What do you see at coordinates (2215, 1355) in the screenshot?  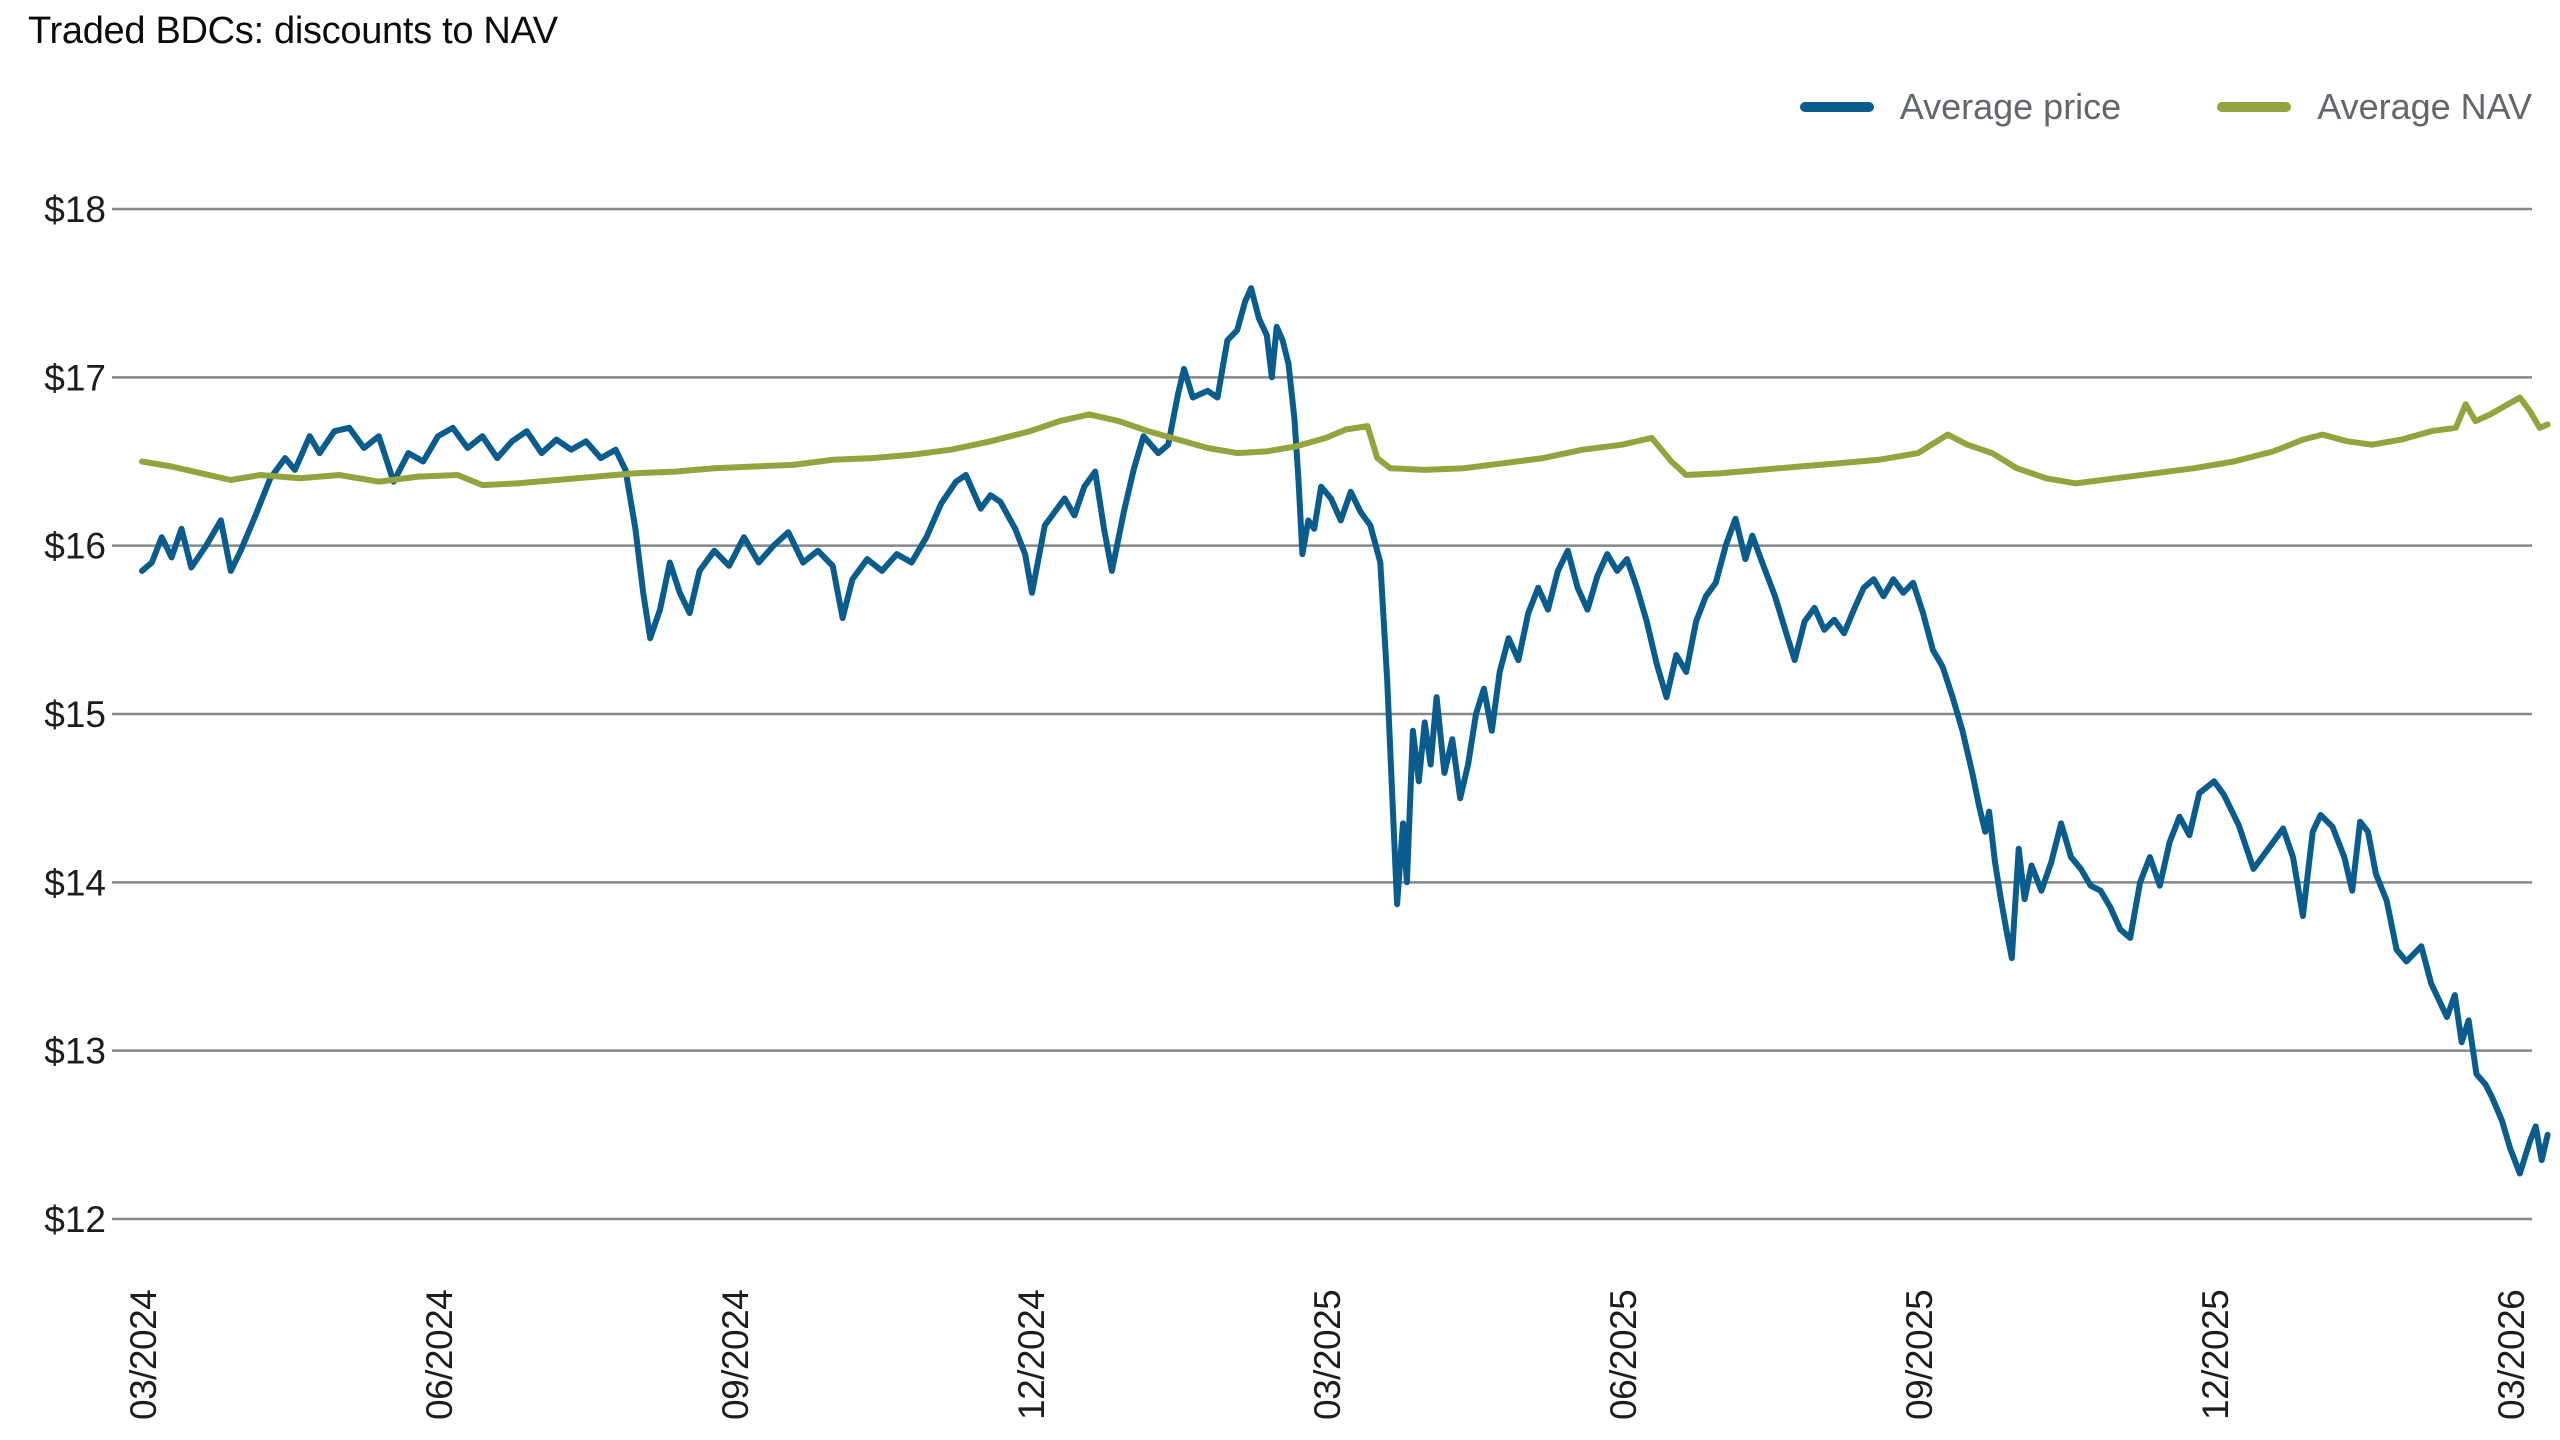 I see `x-axis-label: 12/2025` at bounding box center [2215, 1355].